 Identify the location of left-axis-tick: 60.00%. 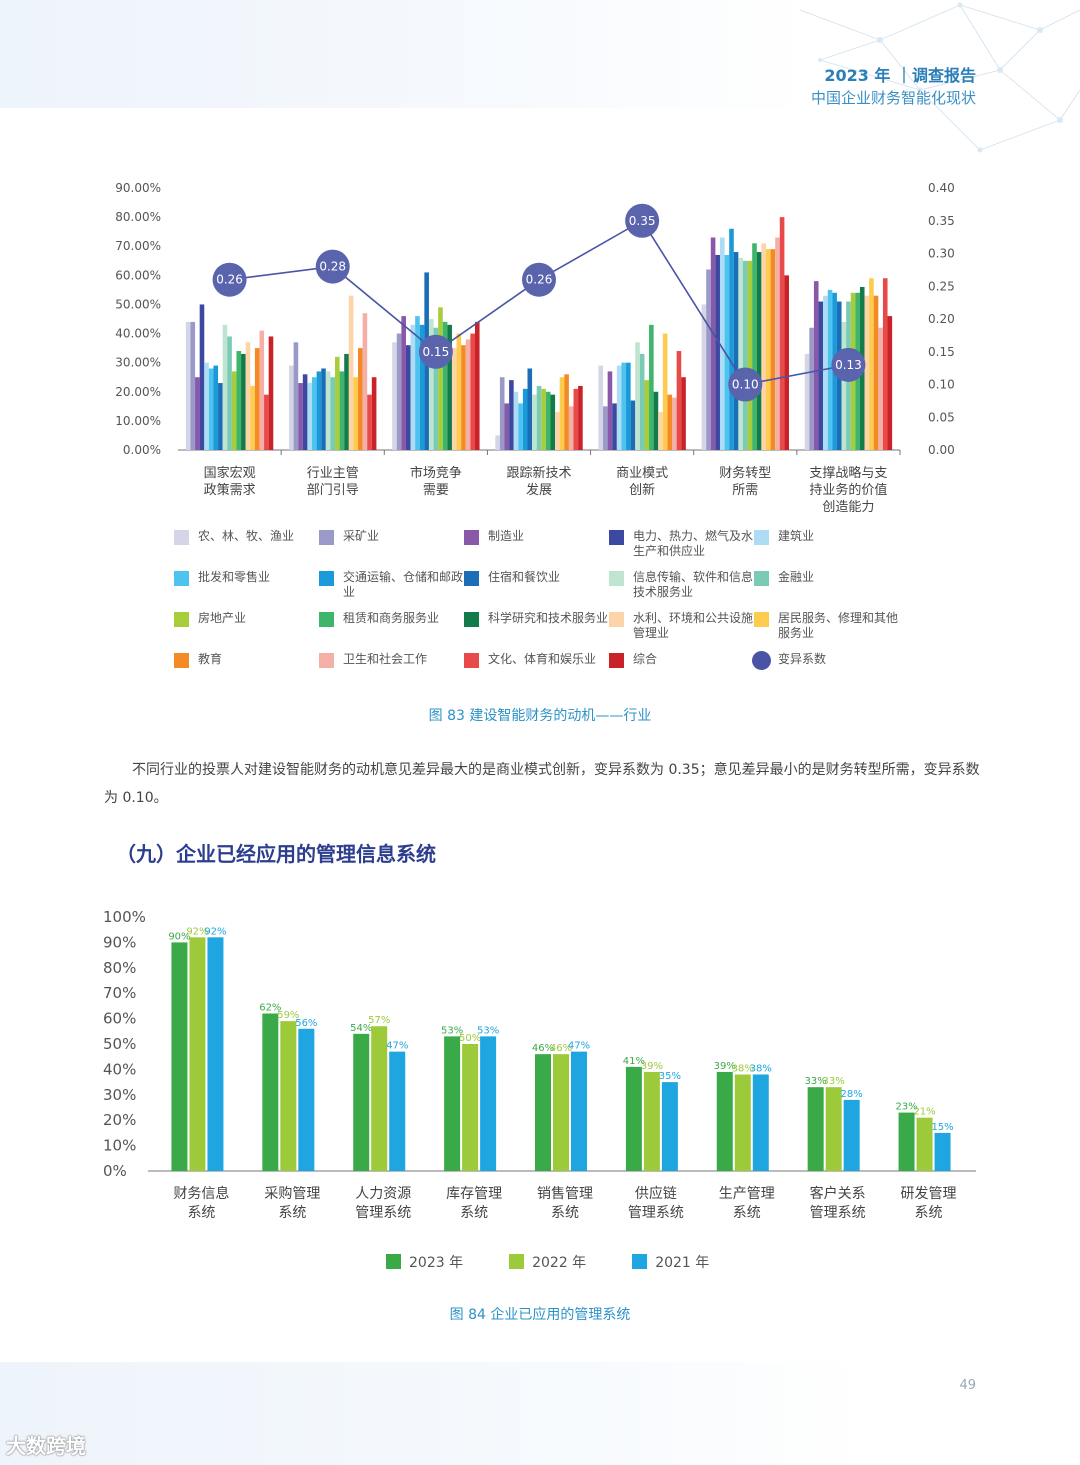
(138, 275).